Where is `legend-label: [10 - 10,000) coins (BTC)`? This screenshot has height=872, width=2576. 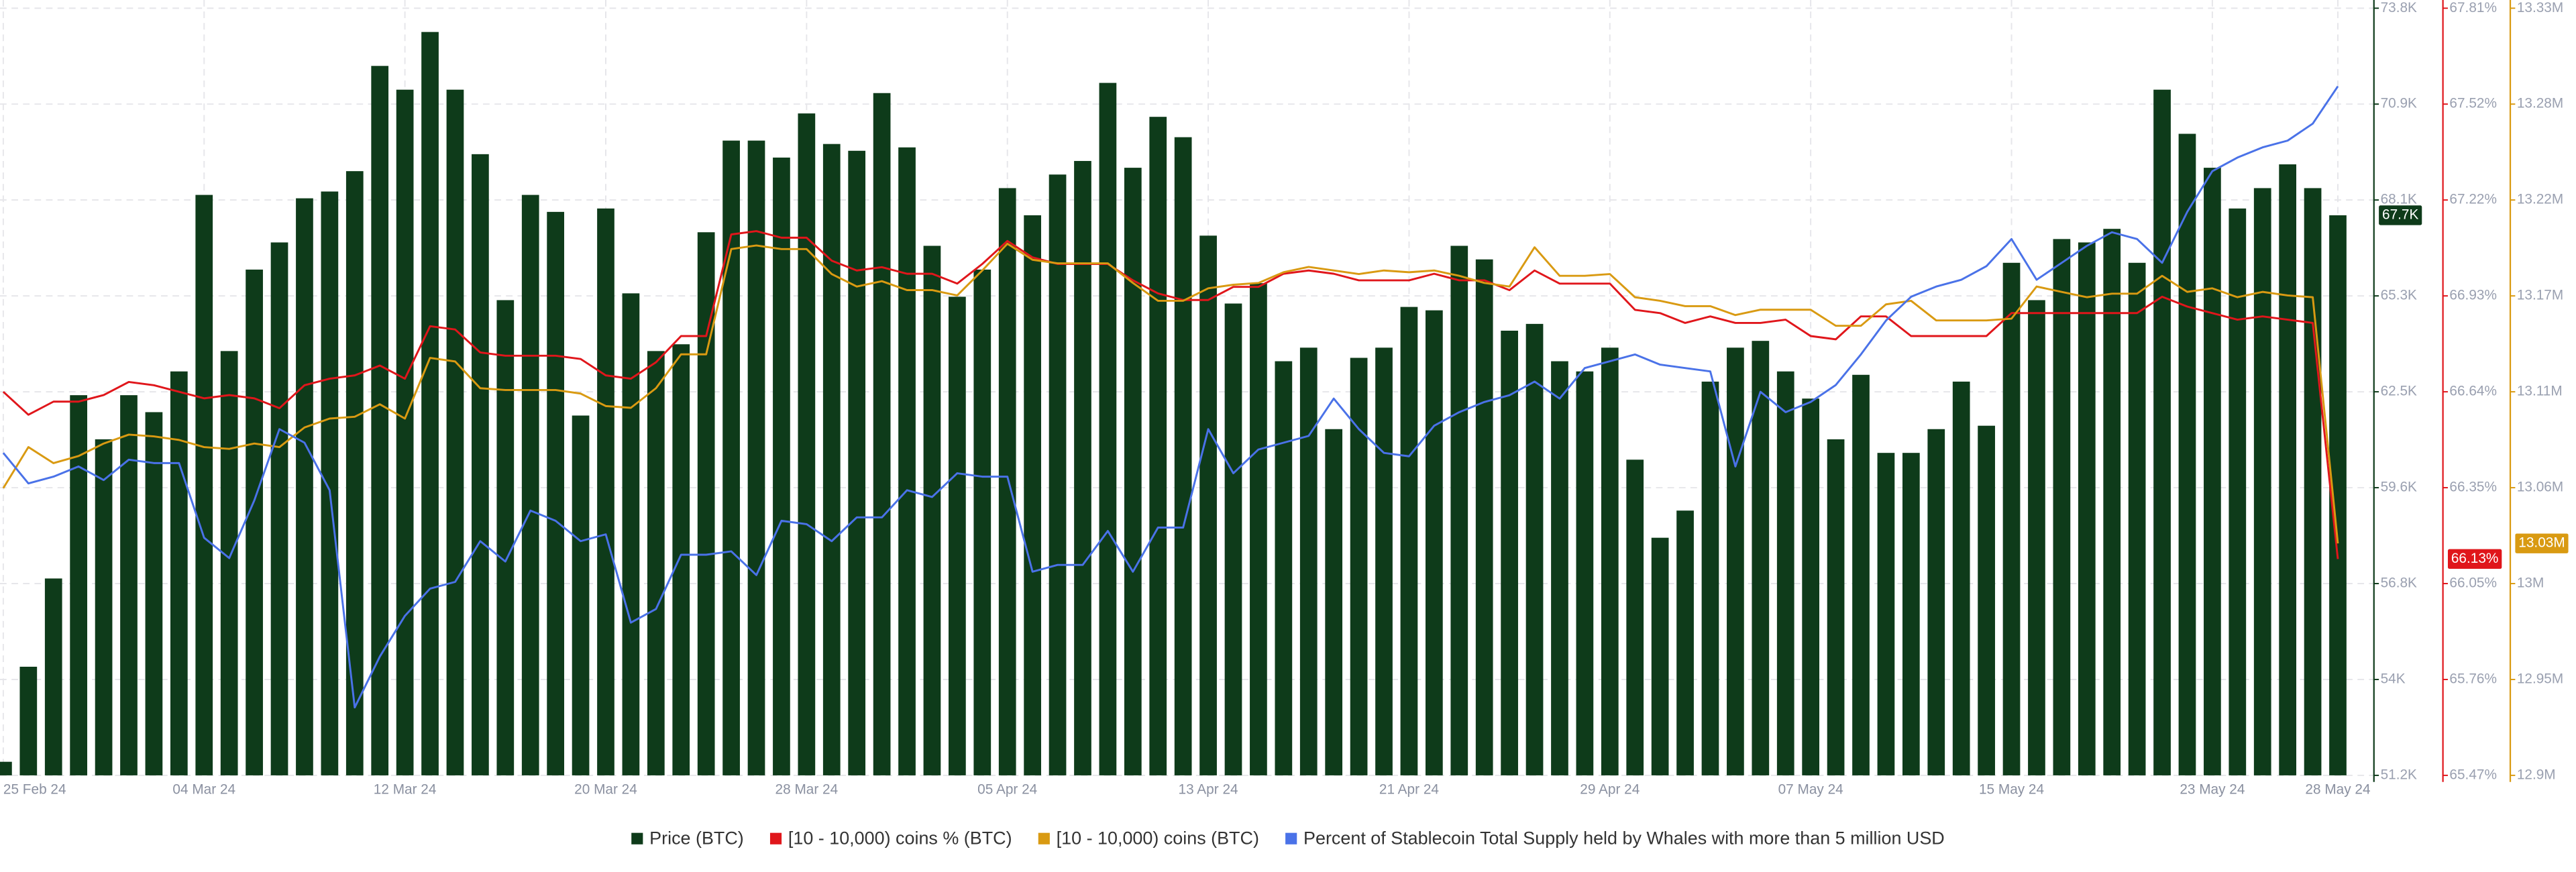 legend-label: [10 - 10,000) coins (BTC) is located at coordinates (1158, 839).